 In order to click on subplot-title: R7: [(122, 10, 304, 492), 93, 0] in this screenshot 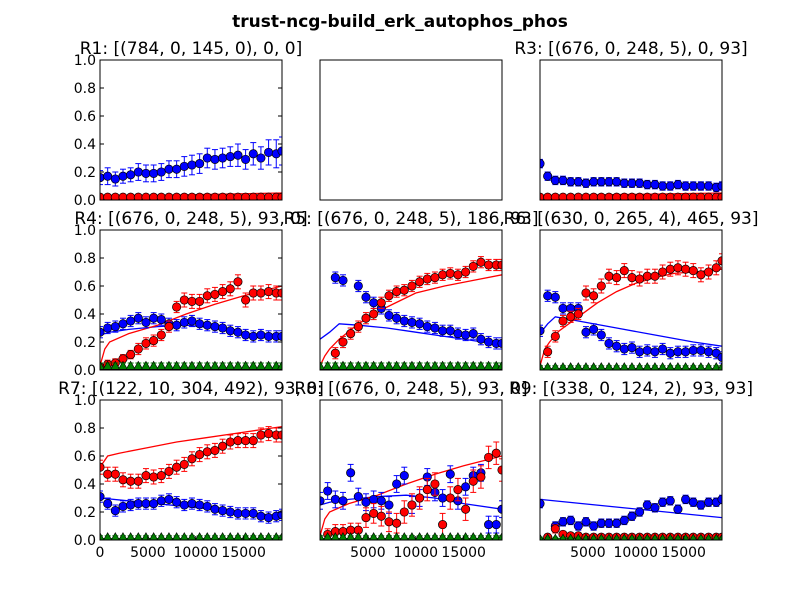, I will do `click(191, 389)`.